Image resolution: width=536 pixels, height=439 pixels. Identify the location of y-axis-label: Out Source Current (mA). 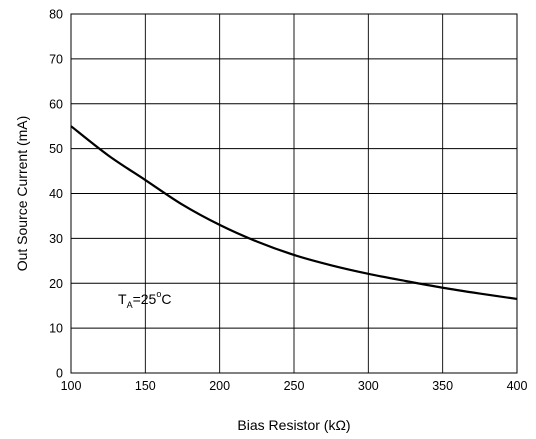
(22, 194).